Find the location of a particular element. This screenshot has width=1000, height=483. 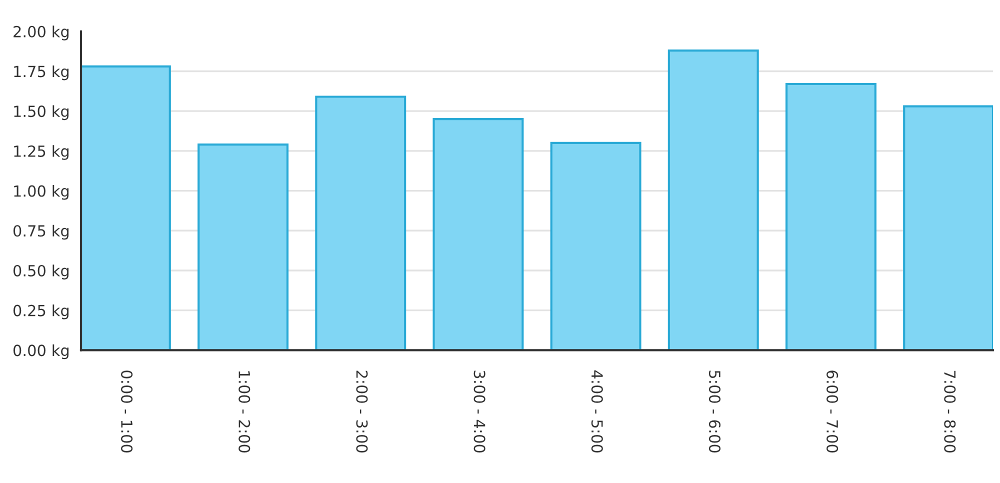

x-tick-label: 2:00 - 3:00 is located at coordinates (362, 411).